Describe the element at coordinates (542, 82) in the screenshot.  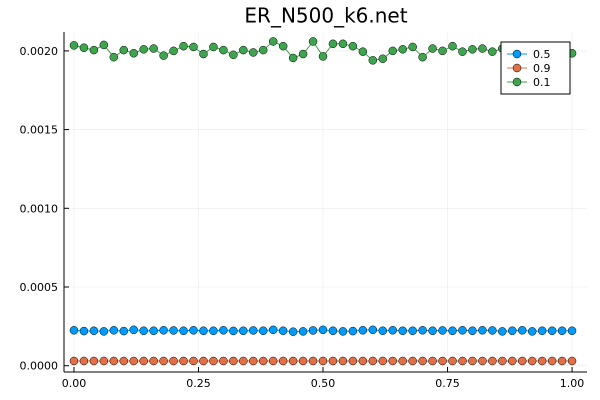
I see `legend-label: 0.1` at that location.